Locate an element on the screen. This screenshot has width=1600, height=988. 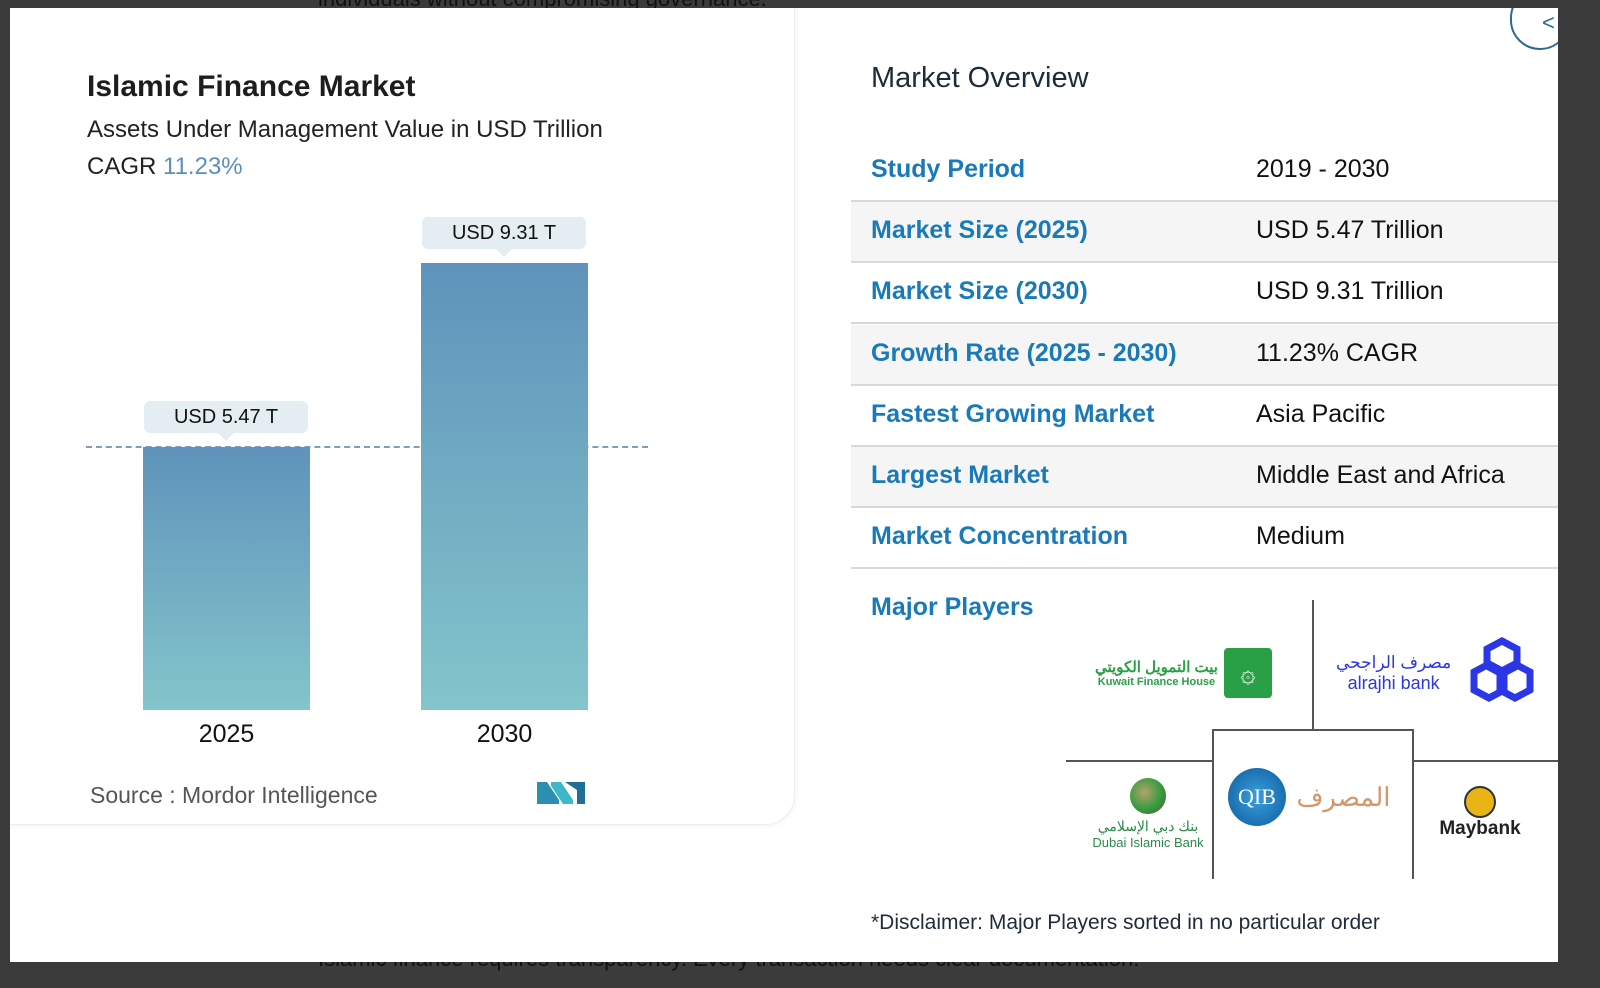
dib-arabic: بنك دبي الإسلامي is located at coordinates (1148, 826).